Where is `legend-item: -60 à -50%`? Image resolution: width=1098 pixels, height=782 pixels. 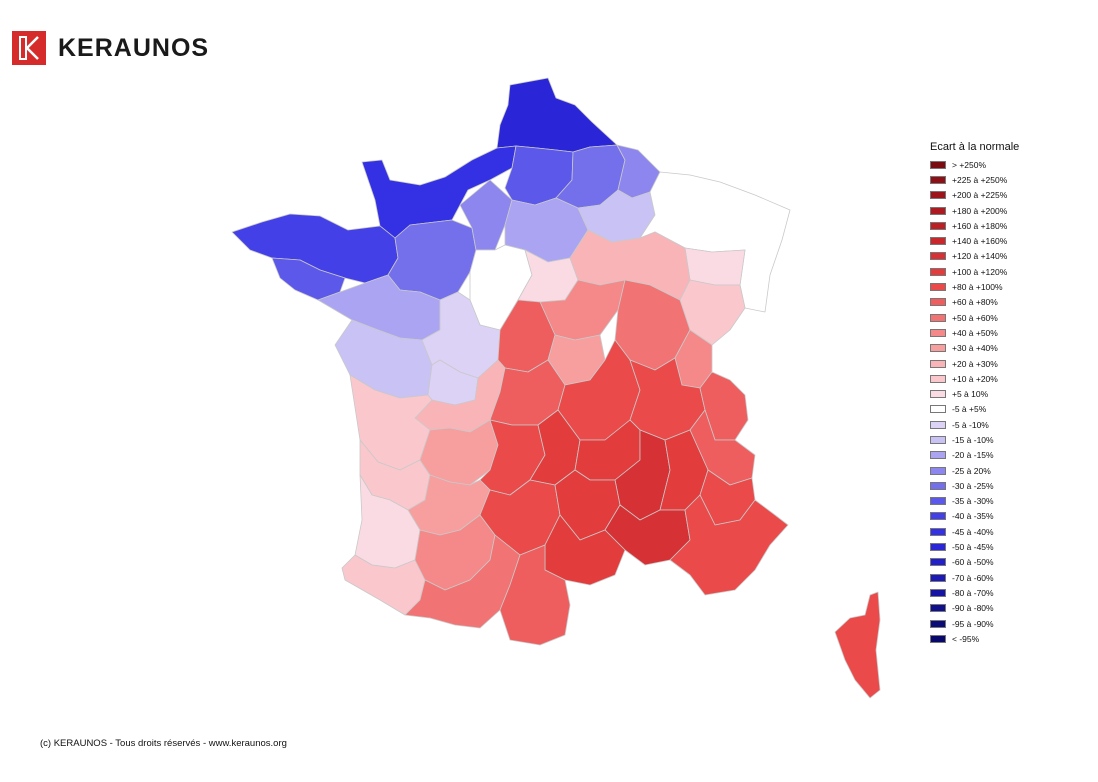
legend-item: -60 à -50% is located at coordinates (974, 562).